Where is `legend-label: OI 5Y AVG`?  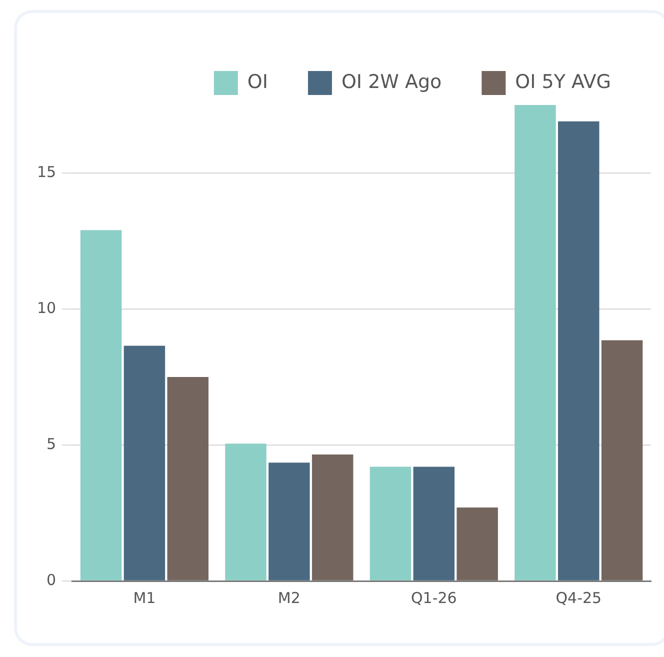 legend-label: OI 5Y AVG is located at coordinates (563, 81).